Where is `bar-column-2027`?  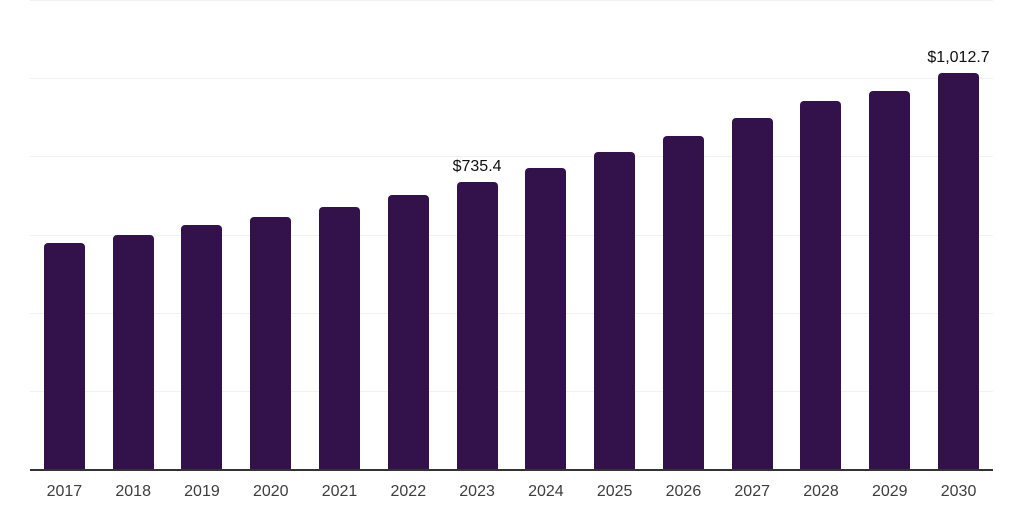
bar-column-2027 is located at coordinates (752, 234).